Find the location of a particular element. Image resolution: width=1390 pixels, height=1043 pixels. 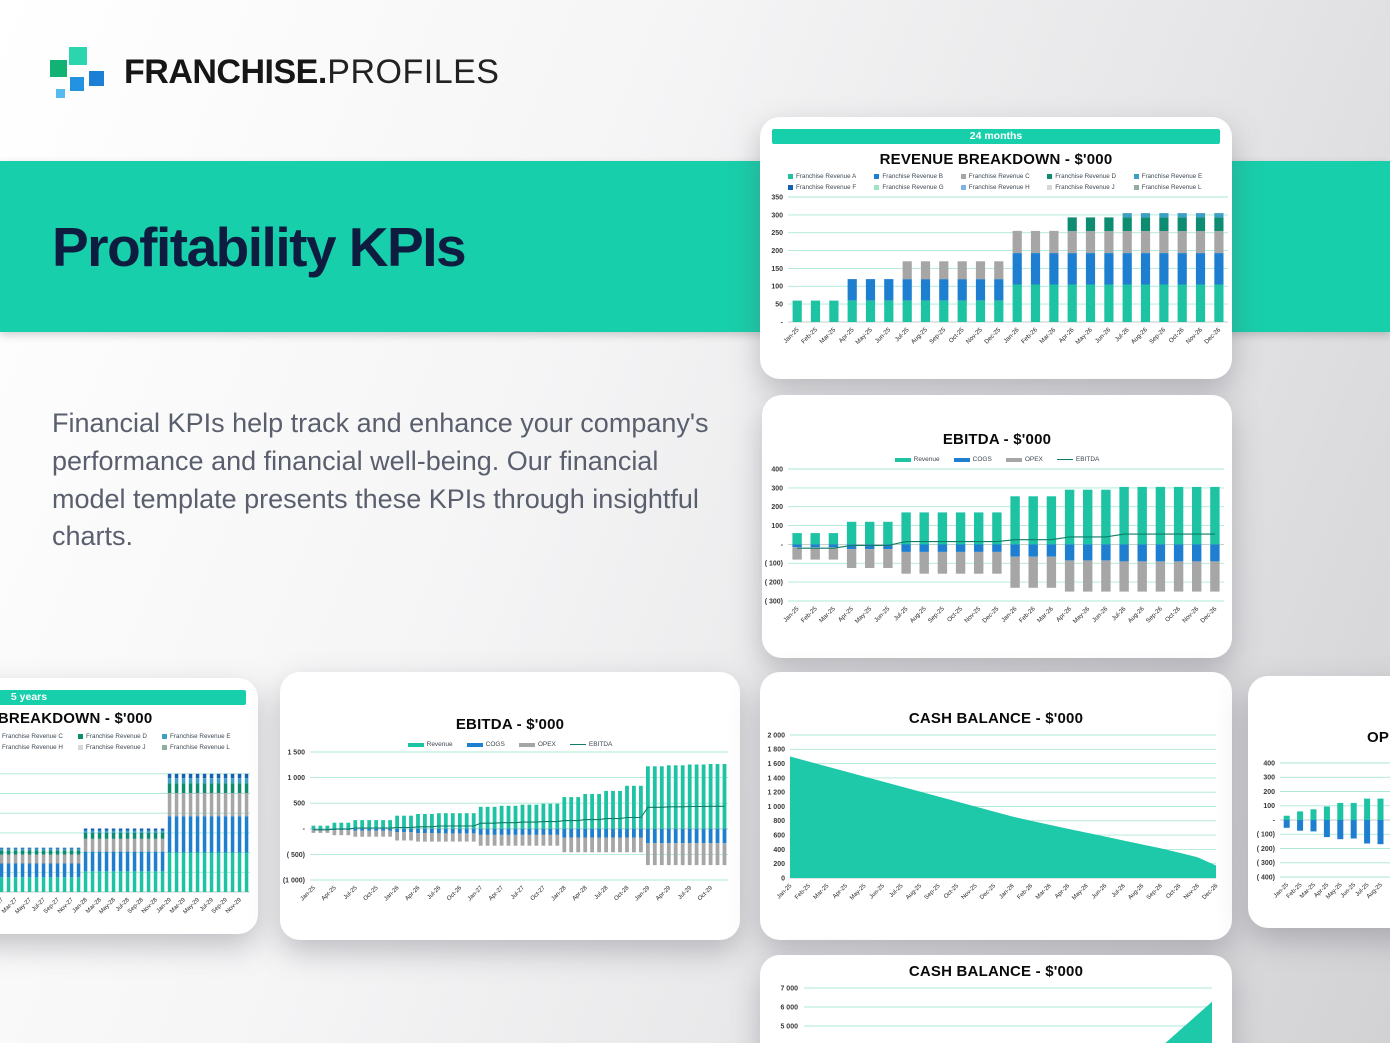

svg-text: 350 is located at coordinates (777, 197).